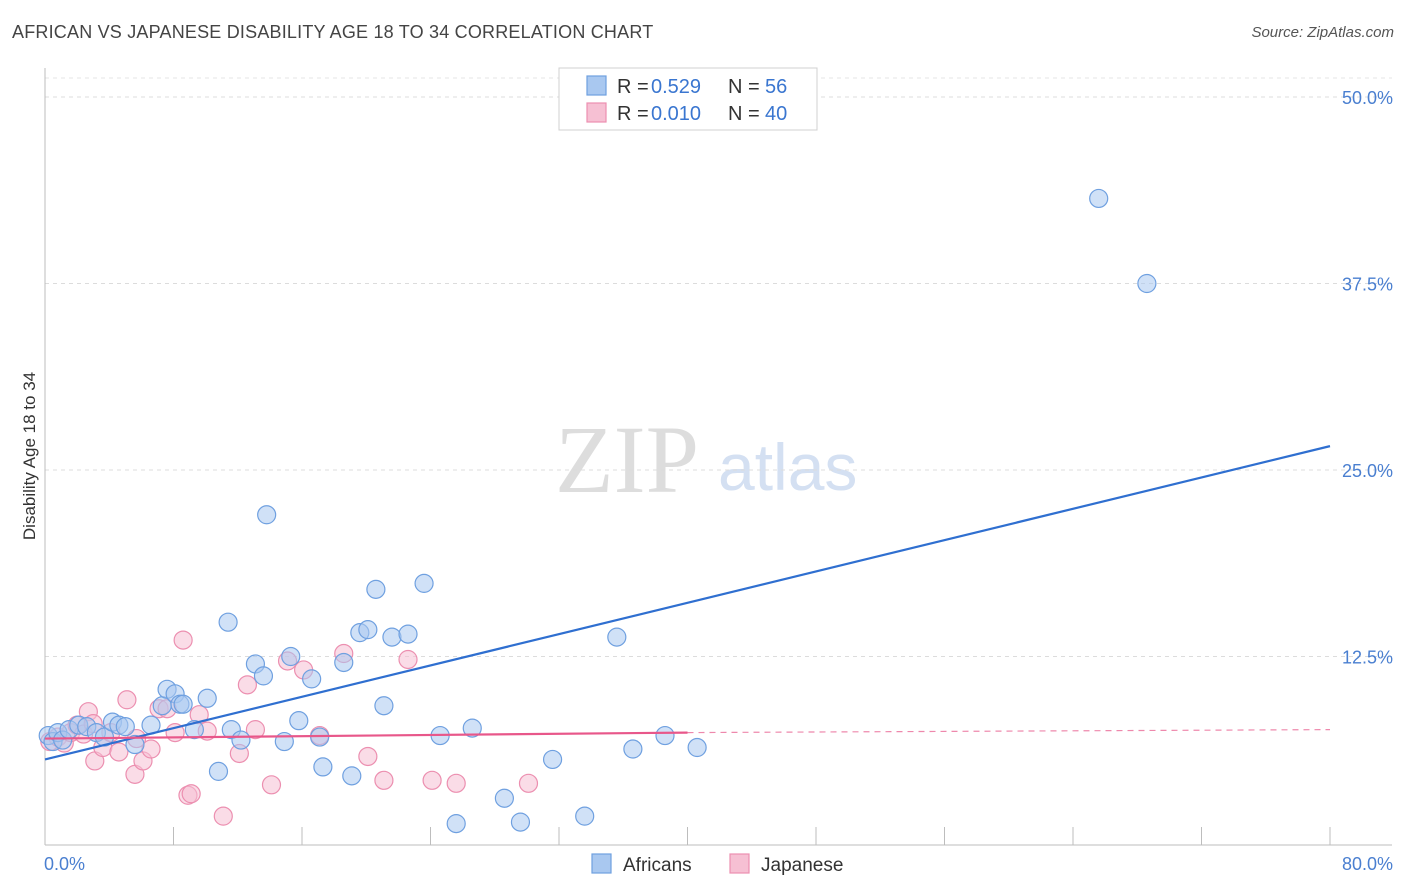 This screenshot has height=892, width=1406. Describe the element at coordinates (1322, 32) in the screenshot. I see `source-label: Source: ZipAtlas.com` at that location.